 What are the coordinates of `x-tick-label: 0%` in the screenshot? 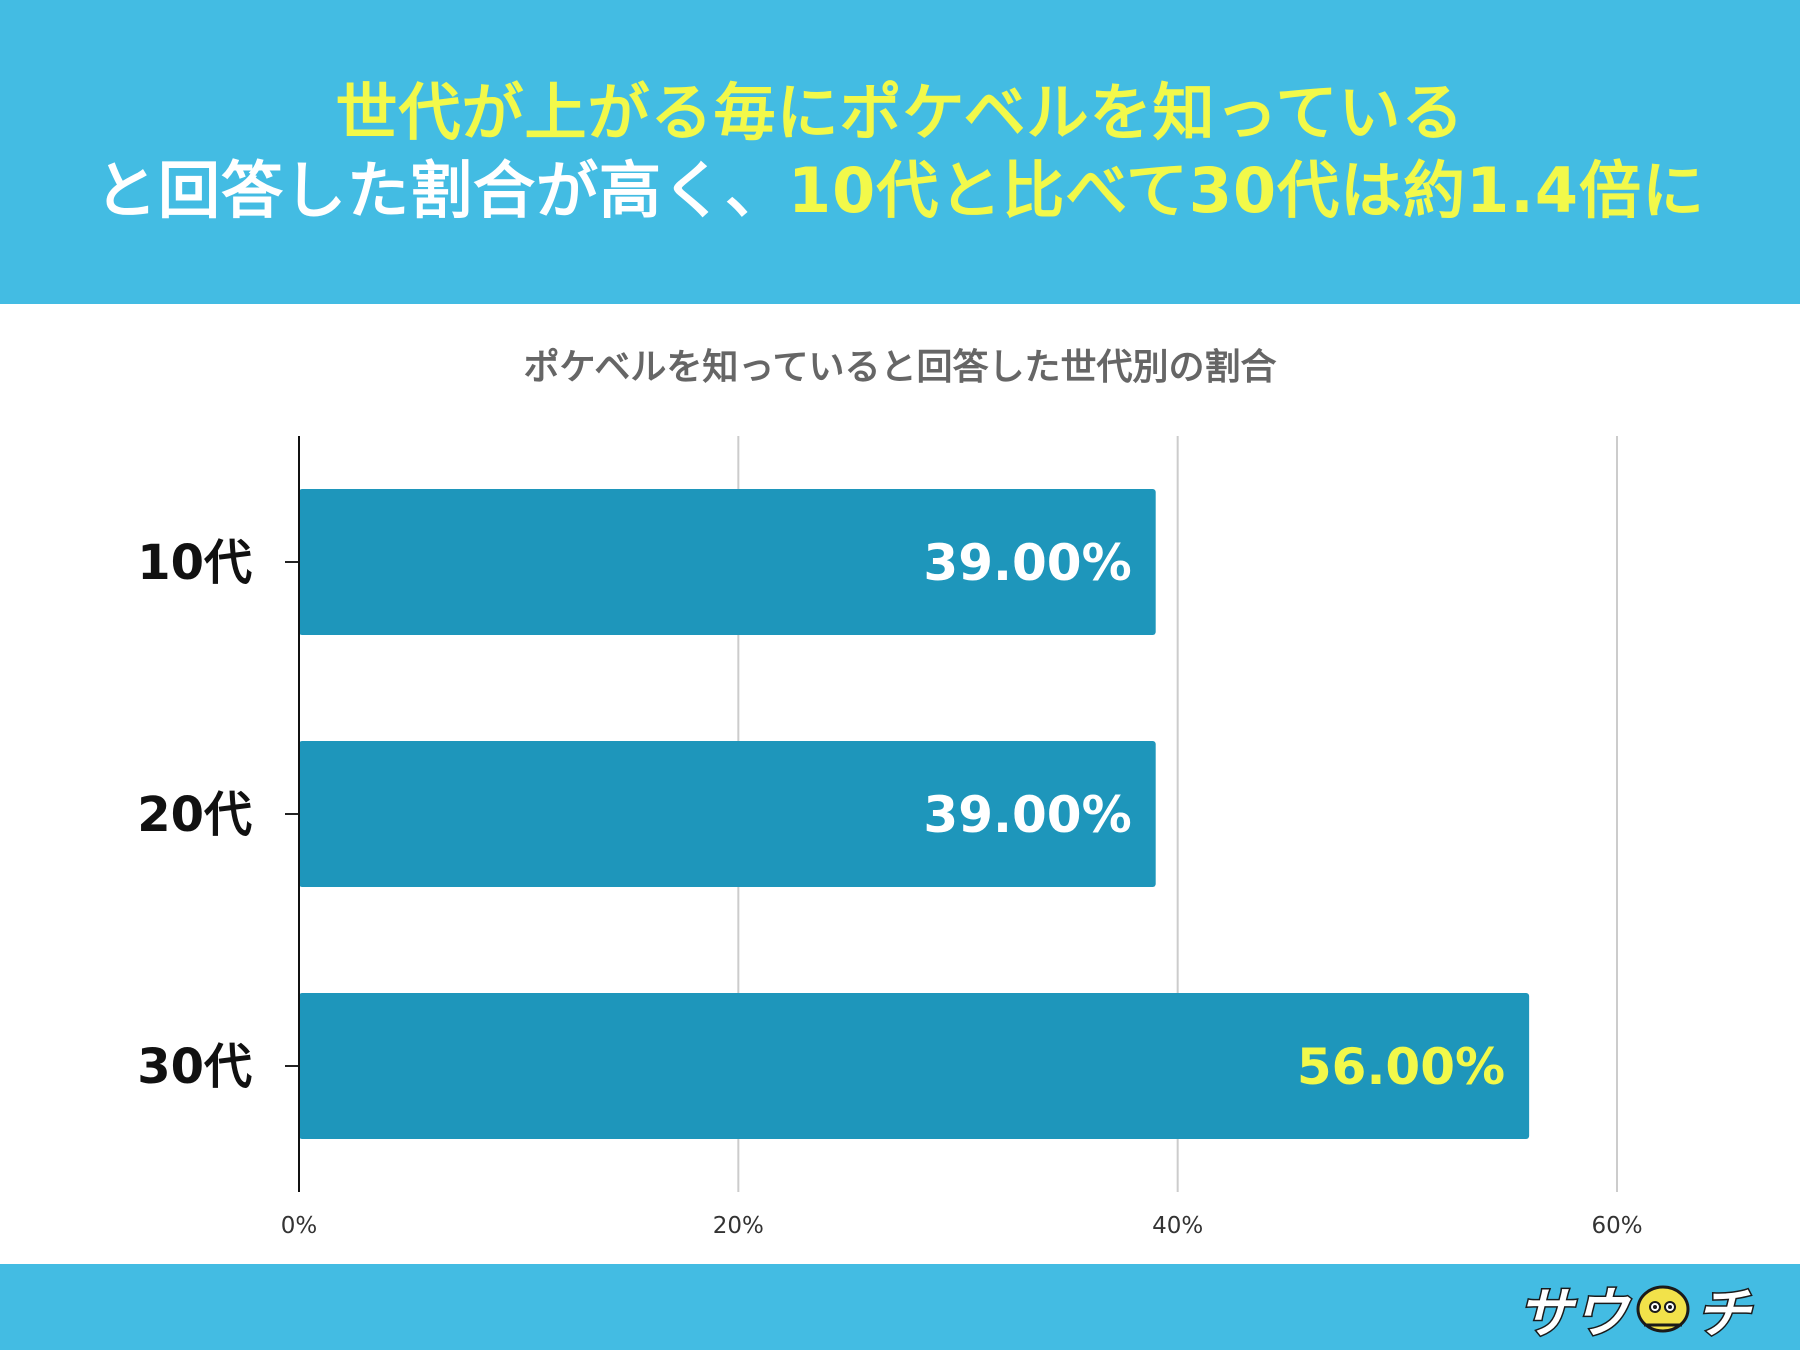 It's located at (299, 1226).